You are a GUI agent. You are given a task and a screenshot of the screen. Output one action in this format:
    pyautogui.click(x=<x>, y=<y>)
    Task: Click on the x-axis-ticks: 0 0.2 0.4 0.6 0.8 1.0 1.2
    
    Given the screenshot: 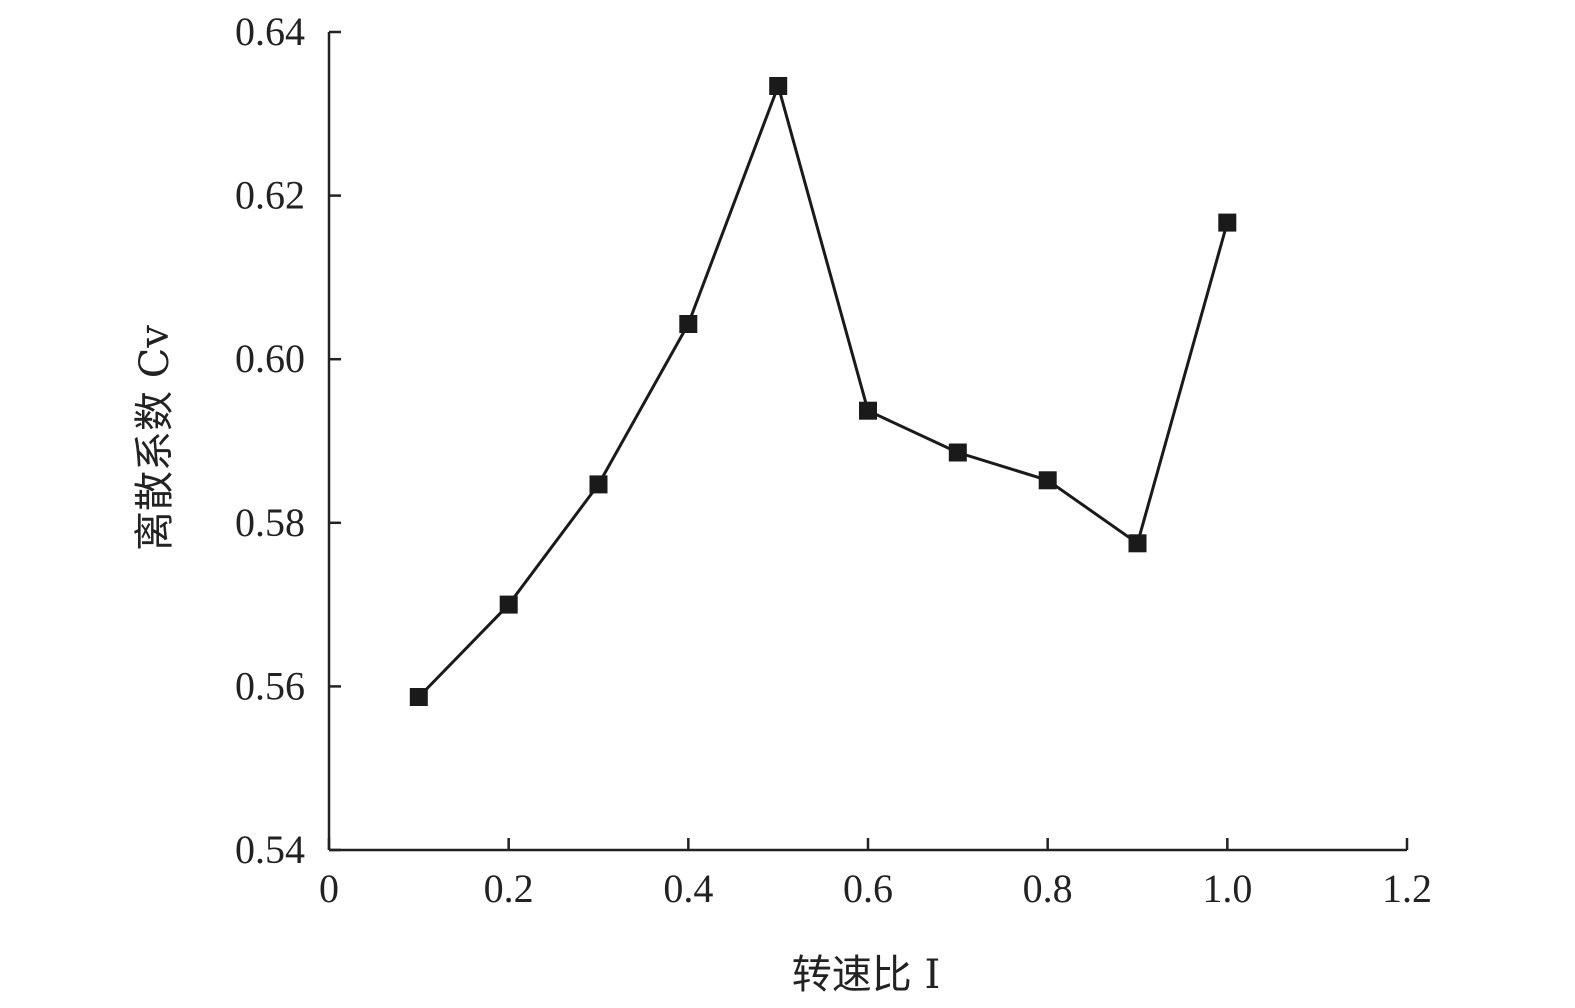 What is the action you would take?
    pyautogui.click(x=875, y=874)
    